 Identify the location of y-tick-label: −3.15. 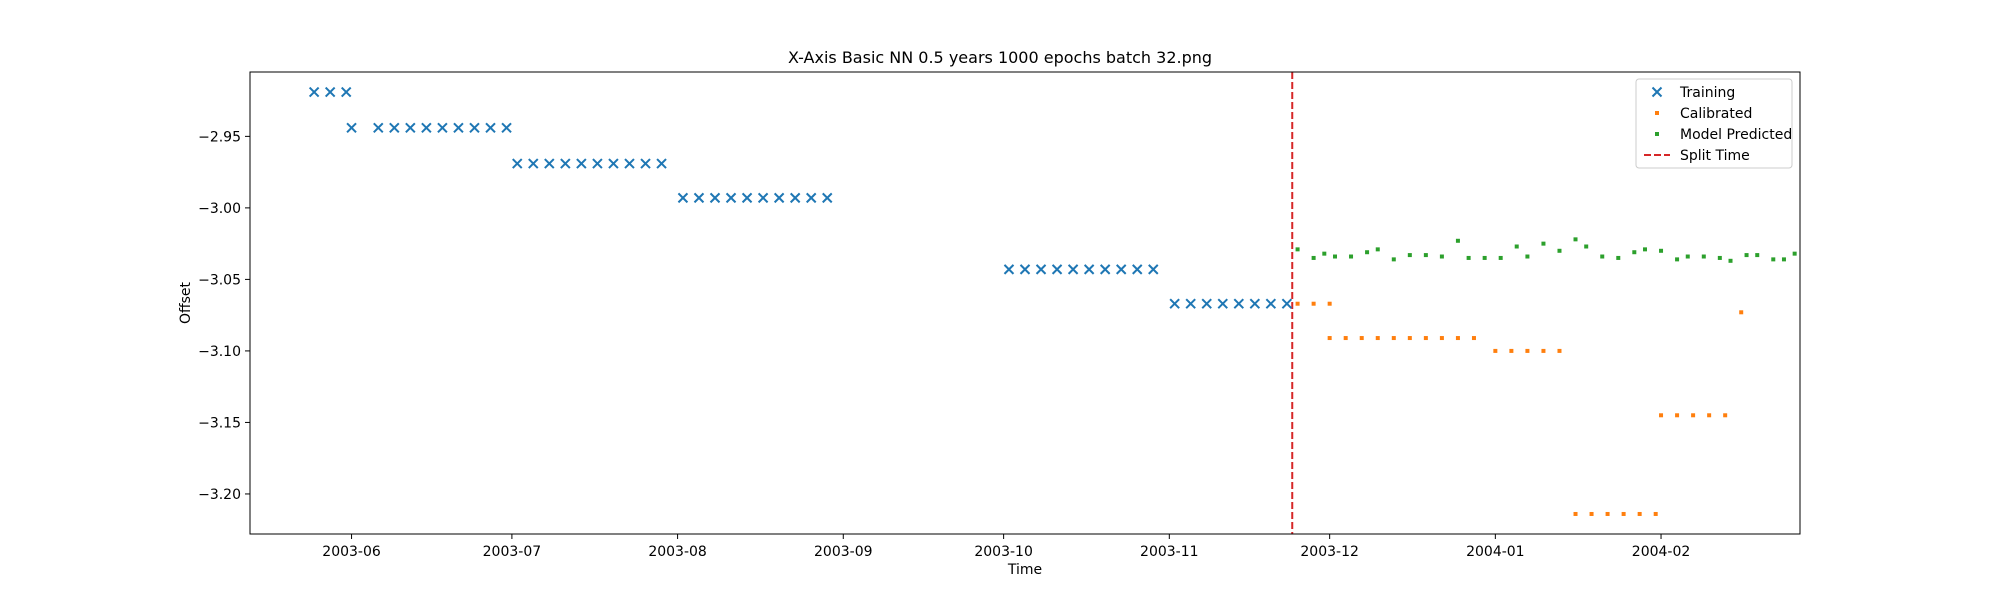
(219, 423).